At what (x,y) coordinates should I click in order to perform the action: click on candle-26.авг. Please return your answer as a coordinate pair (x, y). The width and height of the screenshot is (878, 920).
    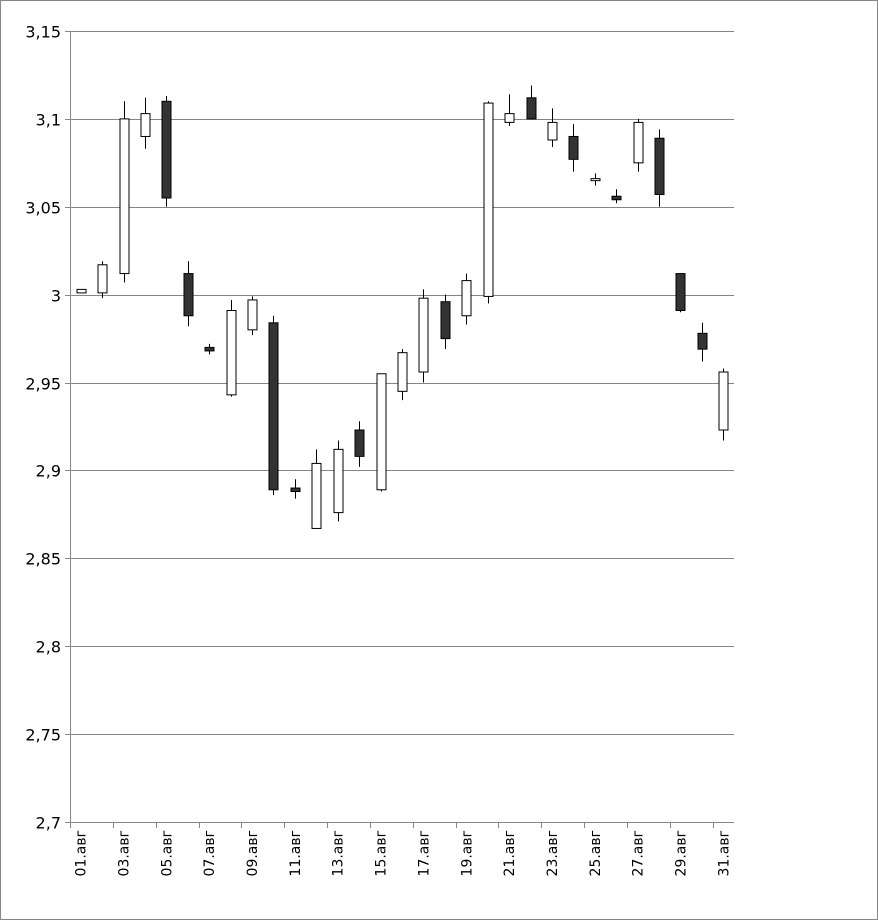
    Looking at the image, I should click on (616, 196).